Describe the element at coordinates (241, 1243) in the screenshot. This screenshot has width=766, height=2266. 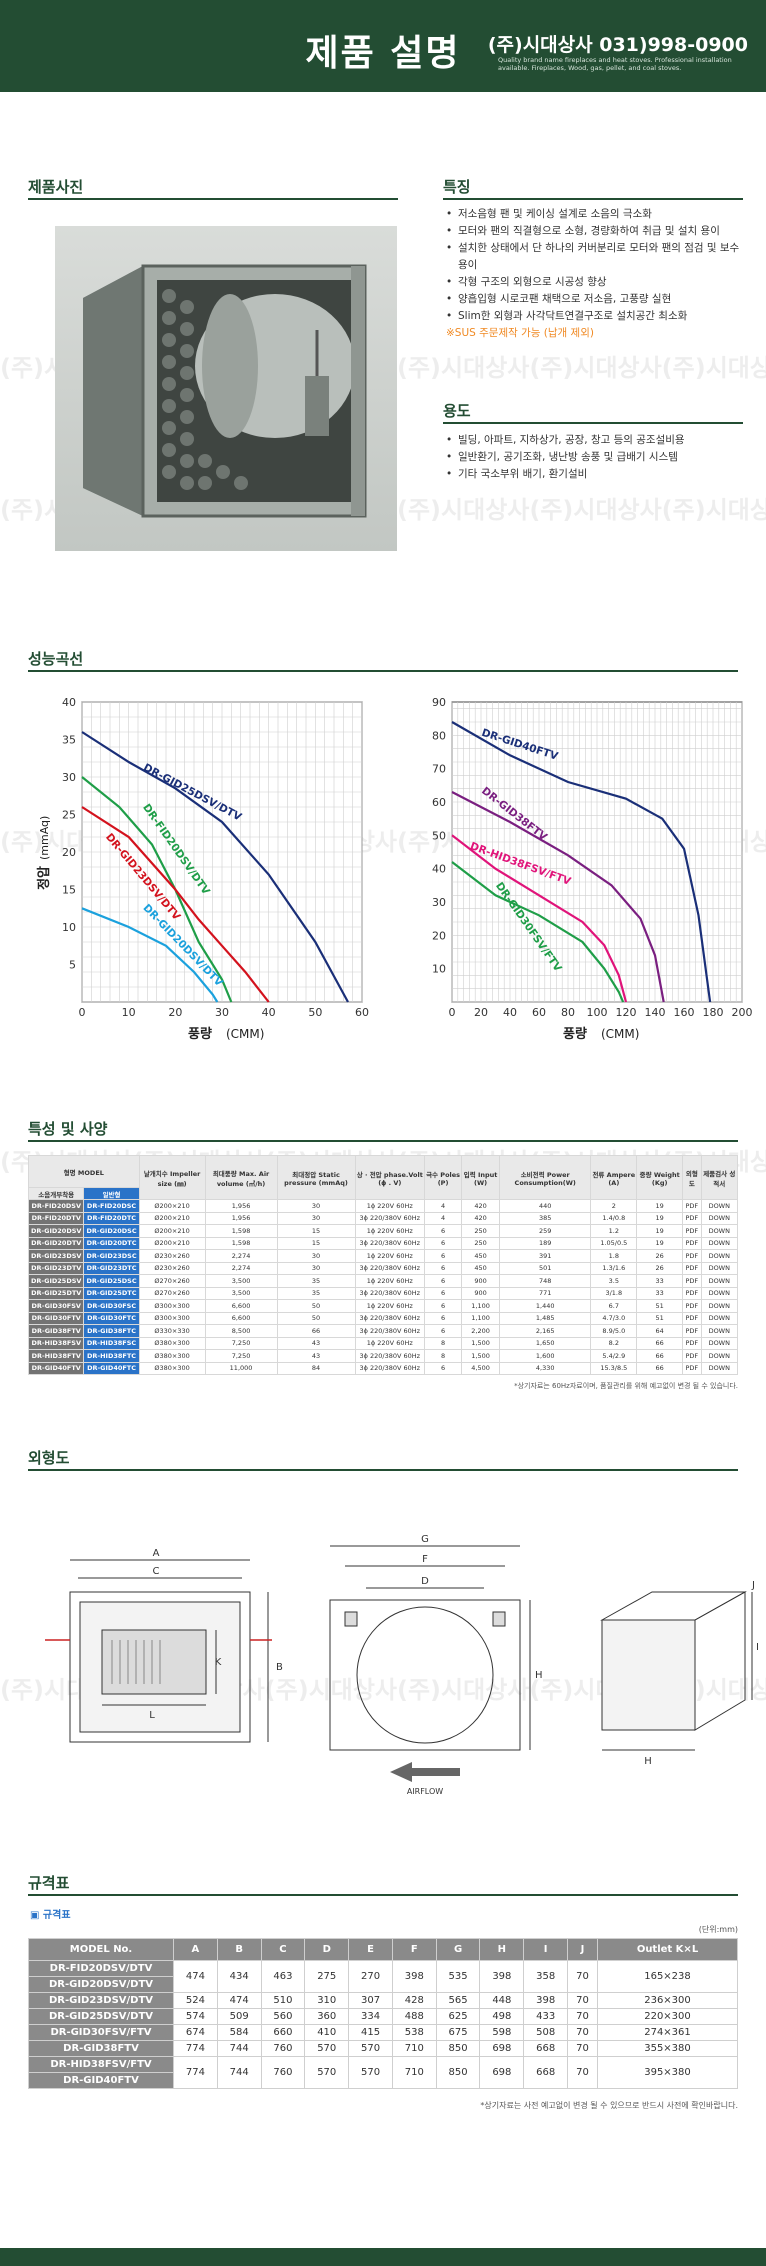
I see `table-cell: 1,598` at that location.